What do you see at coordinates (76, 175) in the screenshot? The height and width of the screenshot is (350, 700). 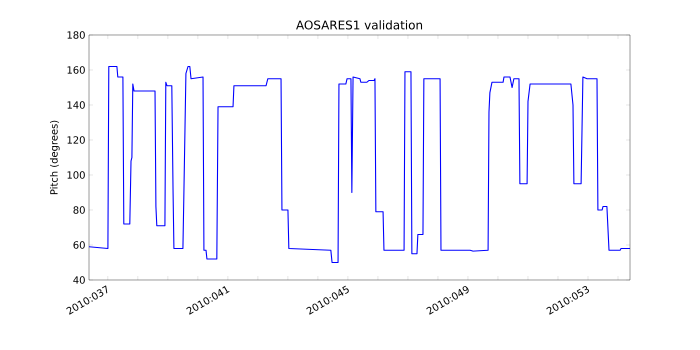 I see `y-tick-label: 100` at bounding box center [76, 175].